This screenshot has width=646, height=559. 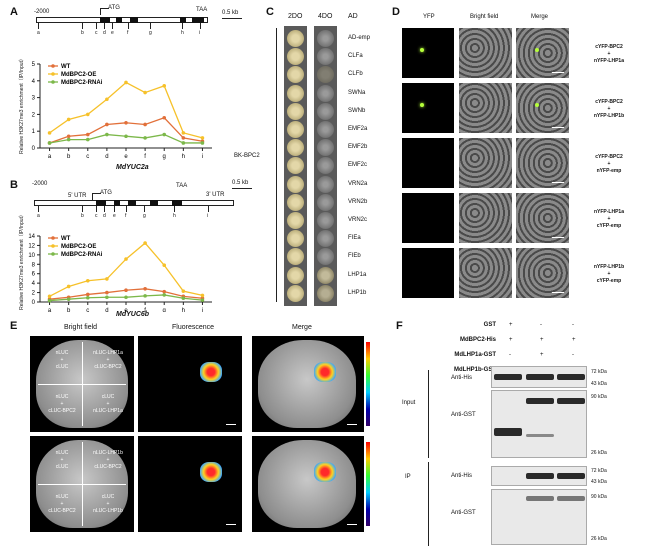 I want to click on gene-b-utr5: 5' UTR, so click(x=77, y=196).